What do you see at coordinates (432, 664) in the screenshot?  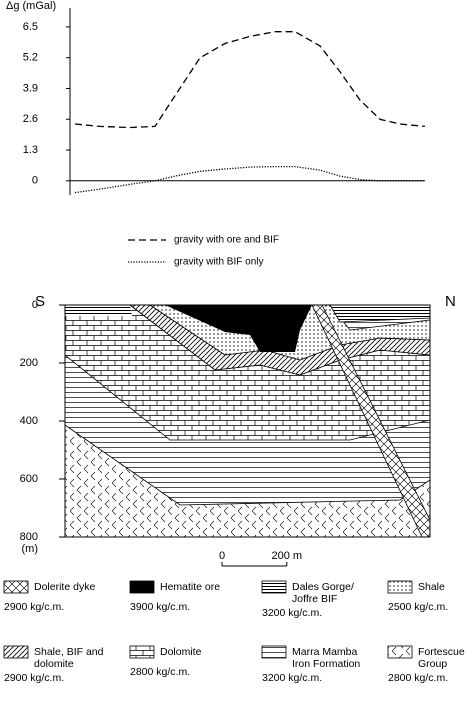 I see `legend-item-label: Group` at bounding box center [432, 664].